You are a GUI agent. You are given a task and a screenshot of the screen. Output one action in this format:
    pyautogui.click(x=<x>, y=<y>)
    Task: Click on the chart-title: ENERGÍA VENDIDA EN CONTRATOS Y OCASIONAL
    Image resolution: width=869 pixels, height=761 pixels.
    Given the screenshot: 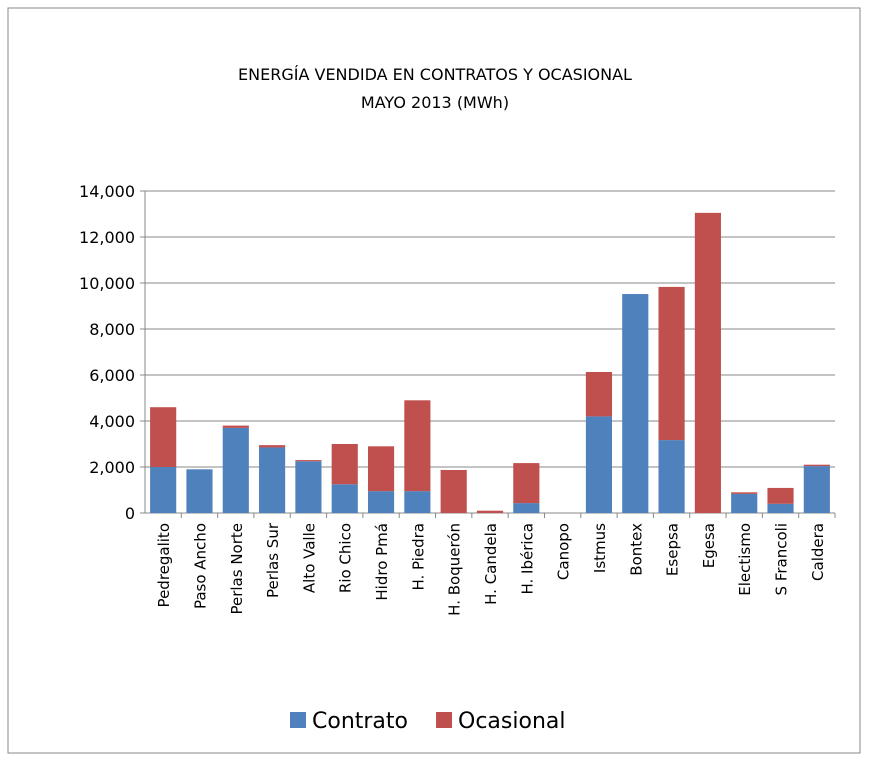 What is the action you would take?
    pyautogui.click(x=435, y=74)
    